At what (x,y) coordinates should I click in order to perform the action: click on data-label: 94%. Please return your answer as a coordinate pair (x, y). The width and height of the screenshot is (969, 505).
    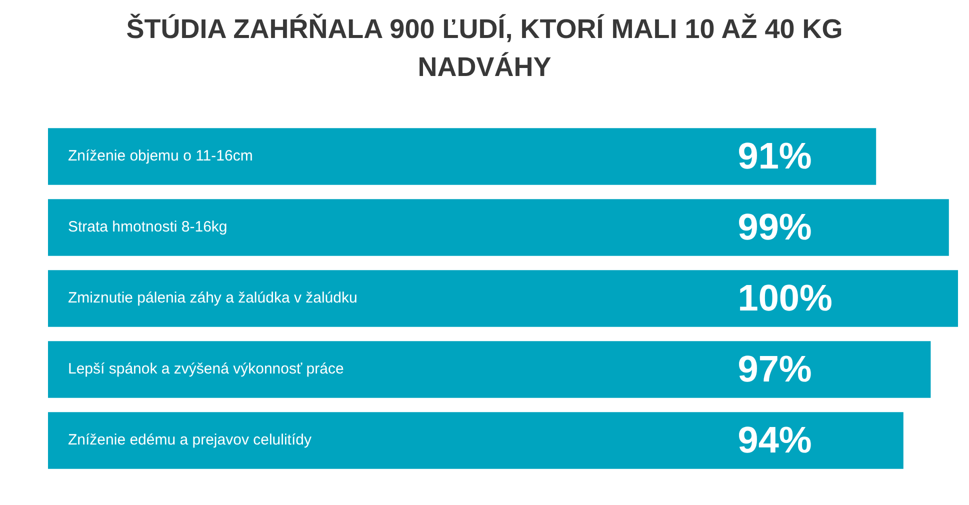
    Looking at the image, I should click on (775, 440).